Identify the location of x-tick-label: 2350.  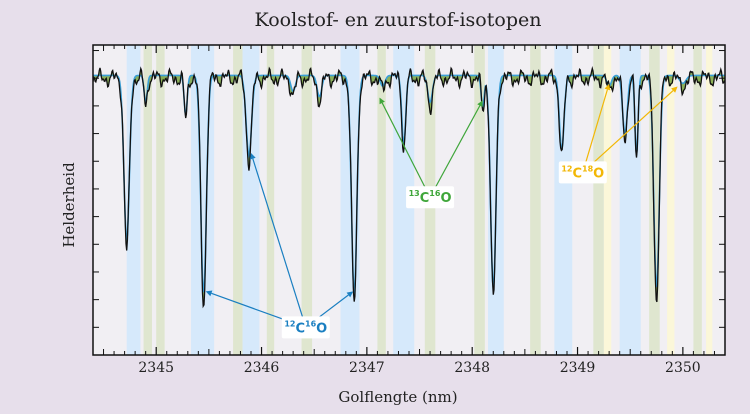
(683, 368).